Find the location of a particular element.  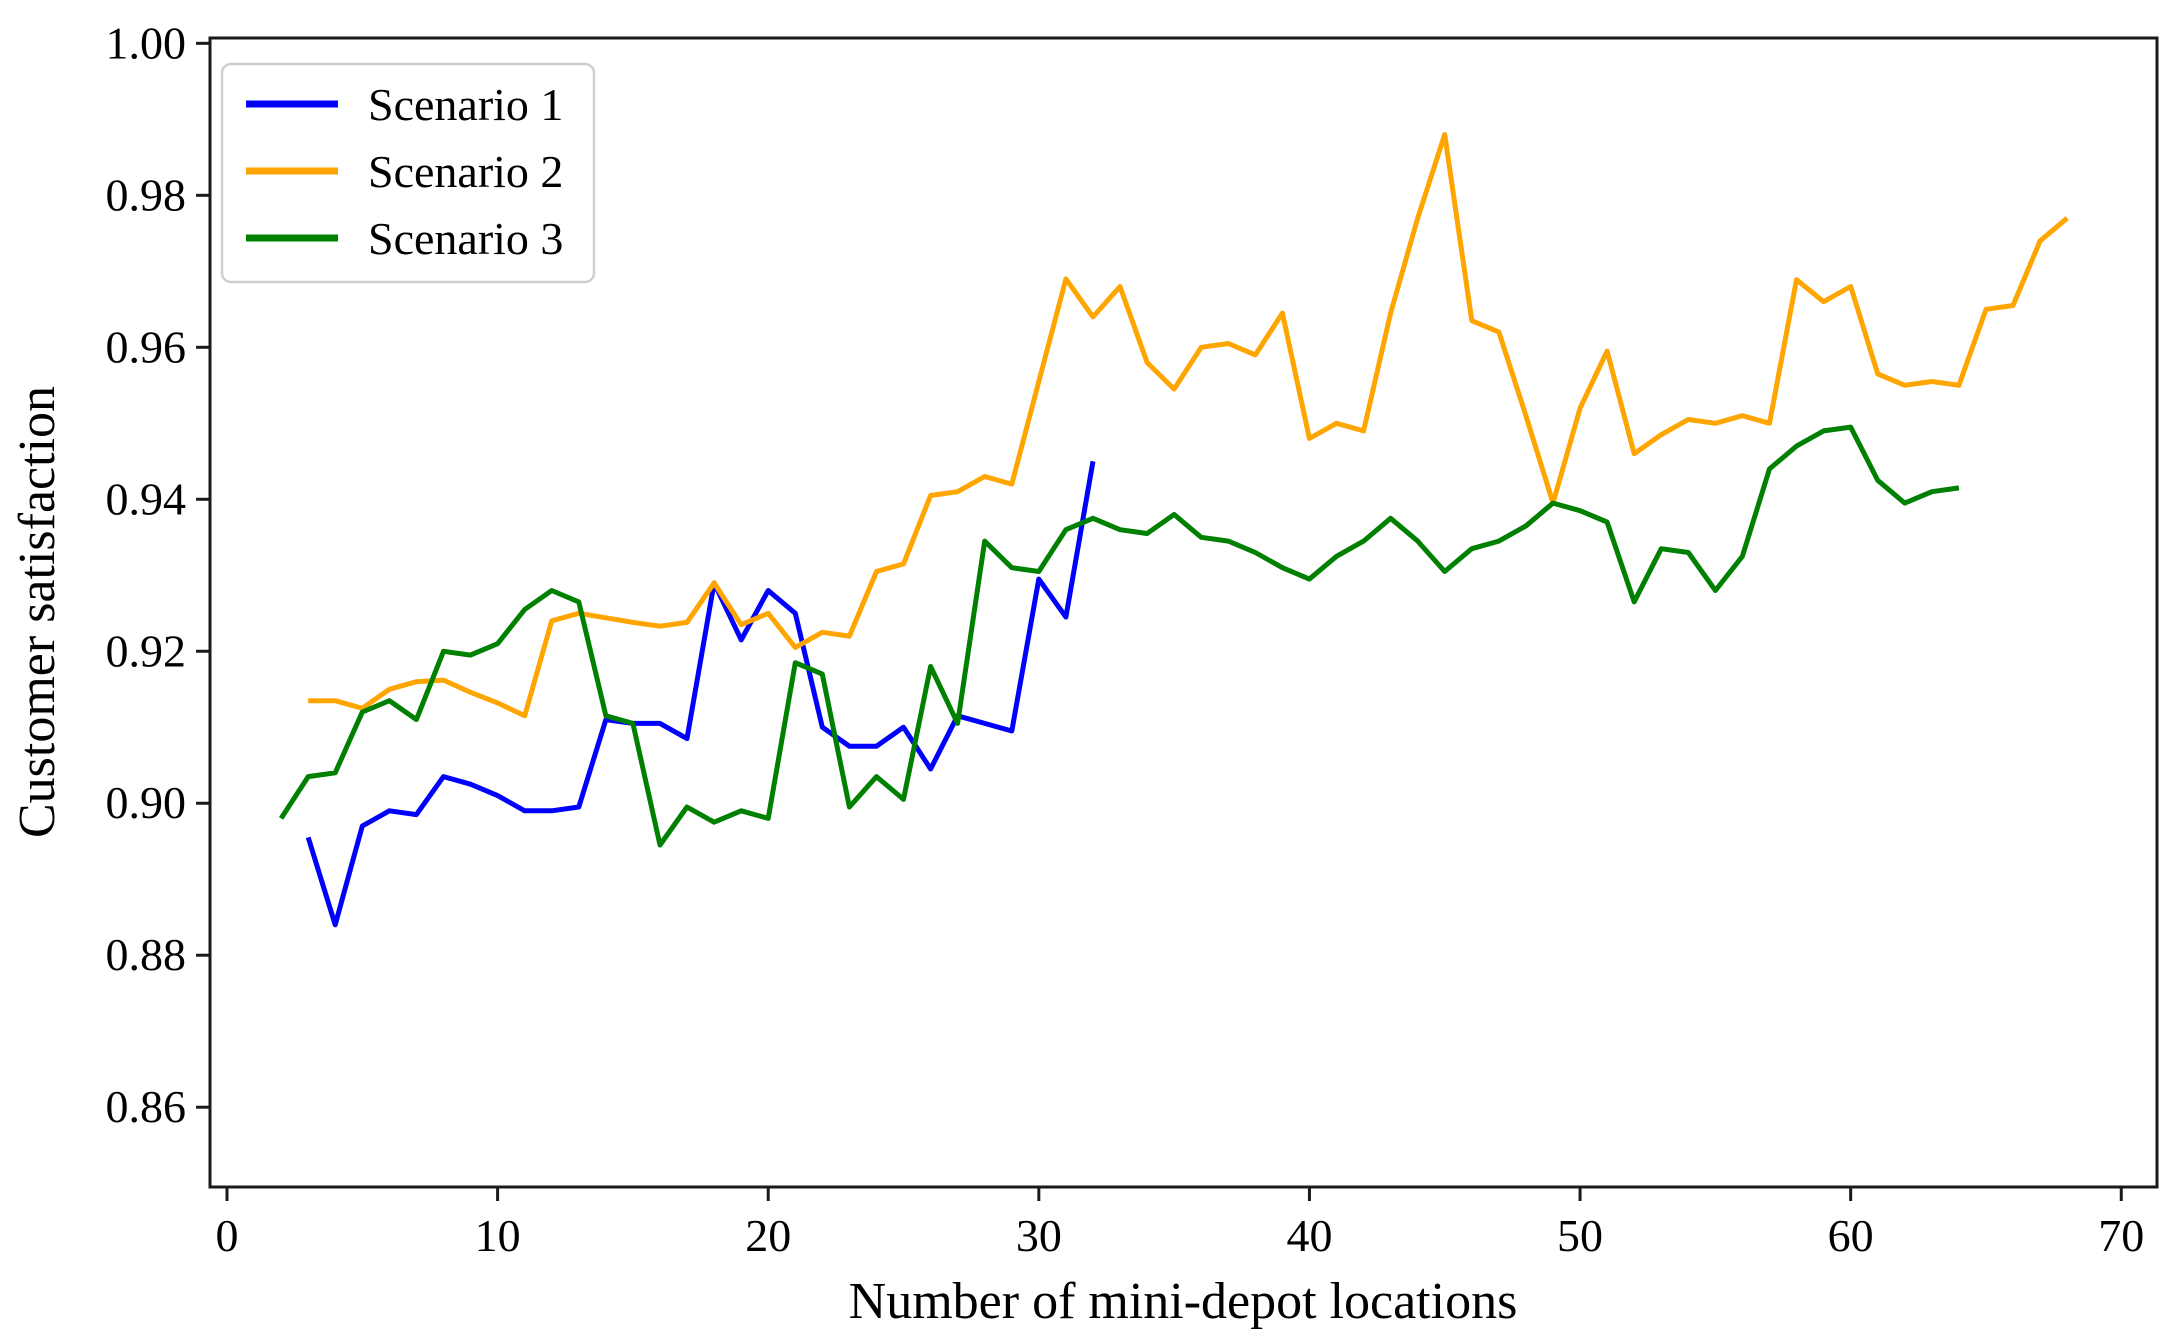

x-axis-tick-label-20: 20 is located at coordinates (768, 1235).